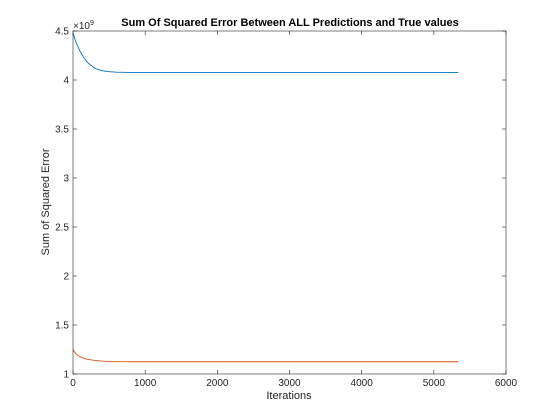 The width and height of the screenshot is (560, 420). What do you see at coordinates (66, 81) in the screenshot?
I see `y-tick-label: 4` at bounding box center [66, 81].